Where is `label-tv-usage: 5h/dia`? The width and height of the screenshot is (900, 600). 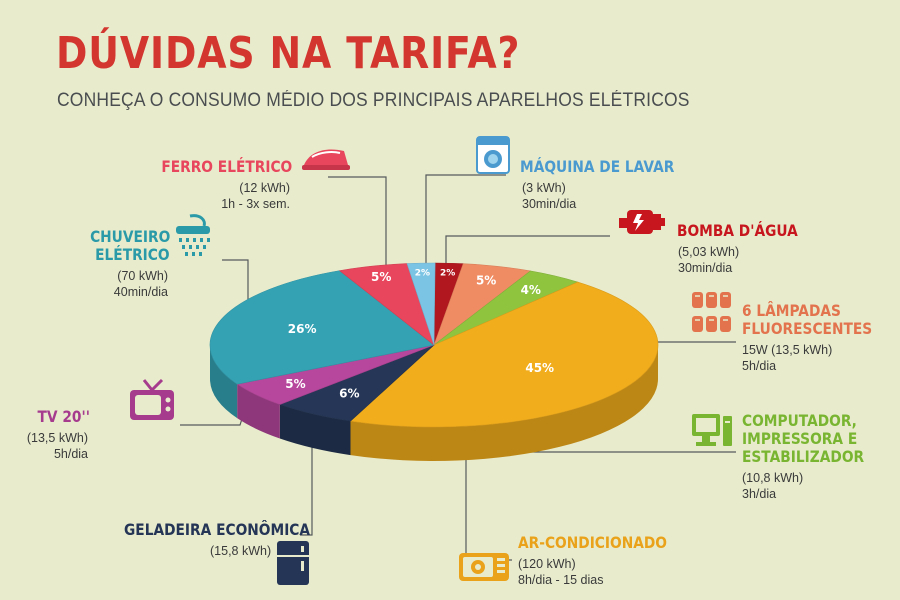
label-tv-usage: 5h/dia is located at coordinates (70, 454).